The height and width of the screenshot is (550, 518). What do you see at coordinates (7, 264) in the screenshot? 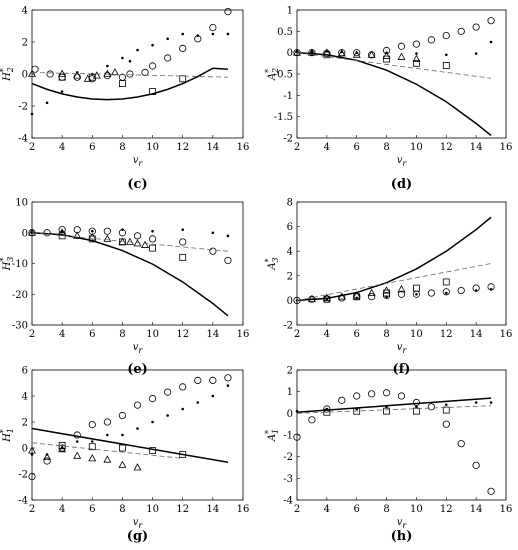
I see `y-axis-label: H*3` at bounding box center [7, 264].